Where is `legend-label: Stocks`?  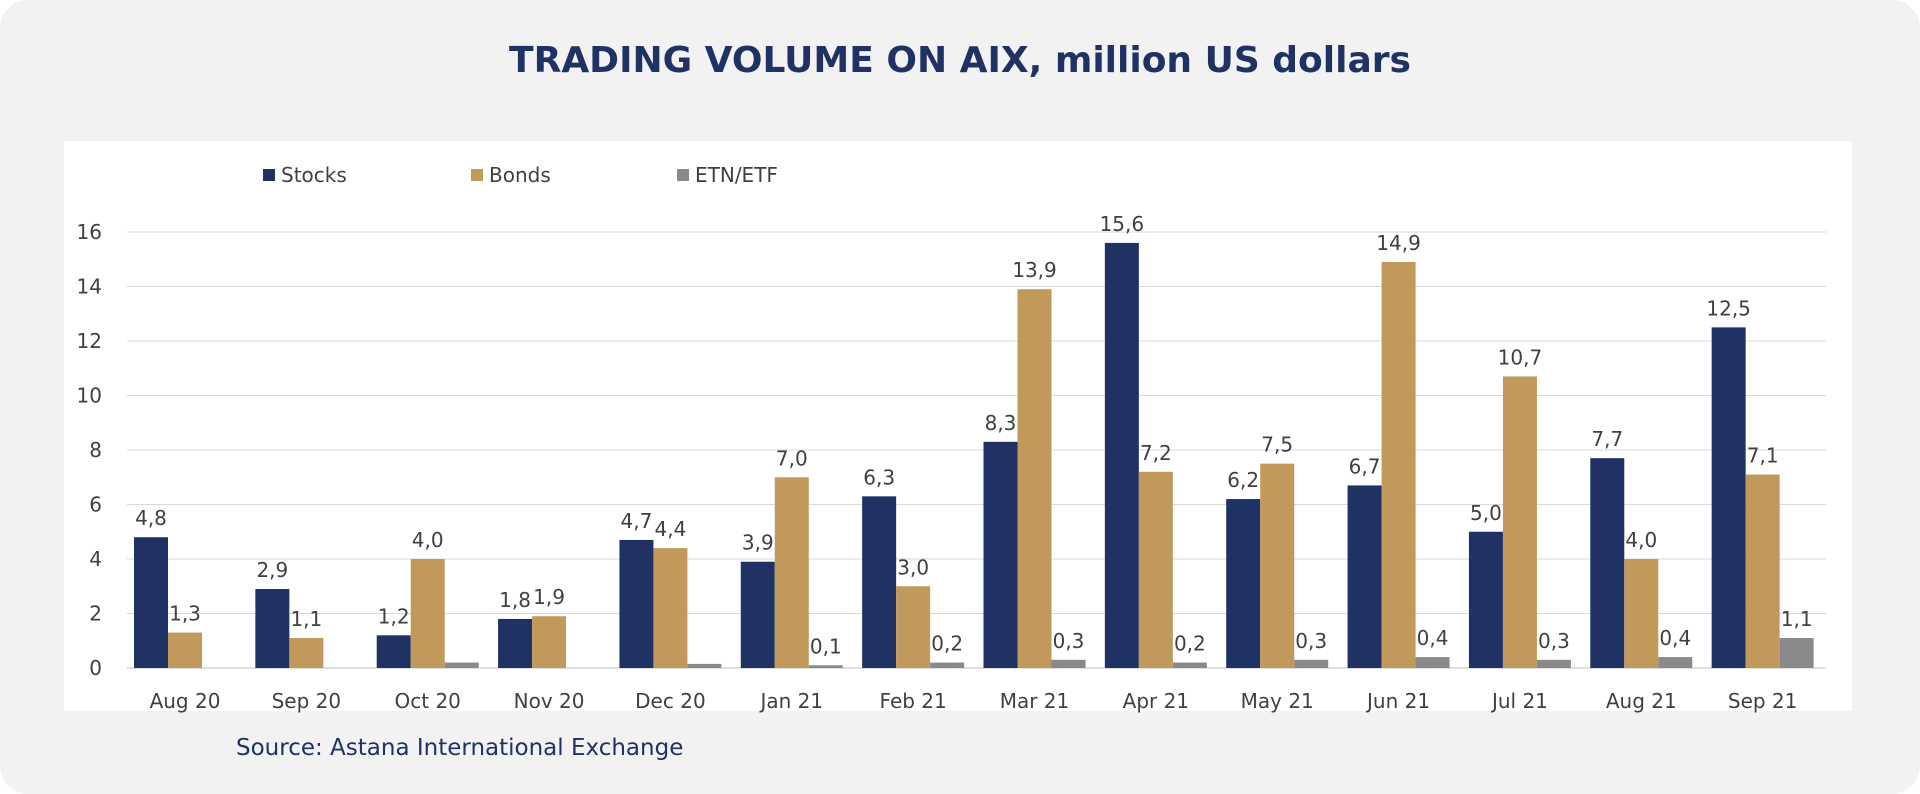
legend-label: Stocks is located at coordinates (314, 175).